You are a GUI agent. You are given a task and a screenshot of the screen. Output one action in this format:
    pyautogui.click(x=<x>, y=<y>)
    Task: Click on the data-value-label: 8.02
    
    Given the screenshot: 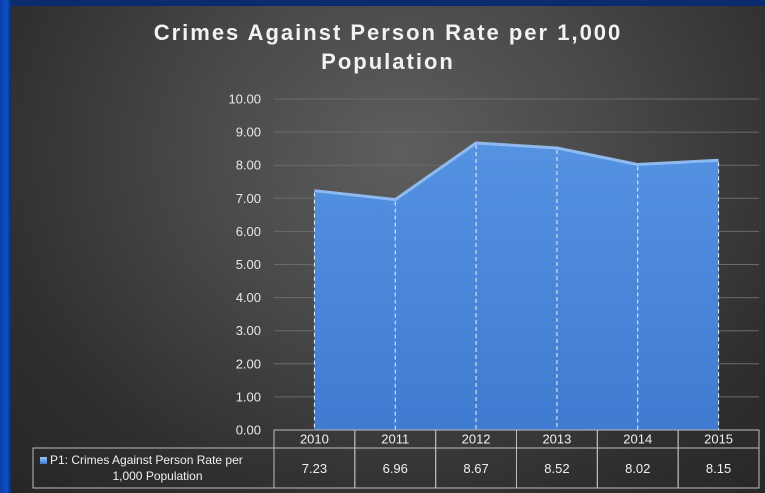 What is the action you would take?
    pyautogui.click(x=637, y=468)
    